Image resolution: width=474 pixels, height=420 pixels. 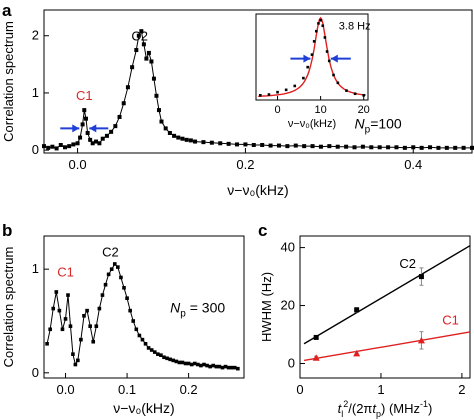 I want to click on inset-arrow-right-head, so click(x=334, y=58).